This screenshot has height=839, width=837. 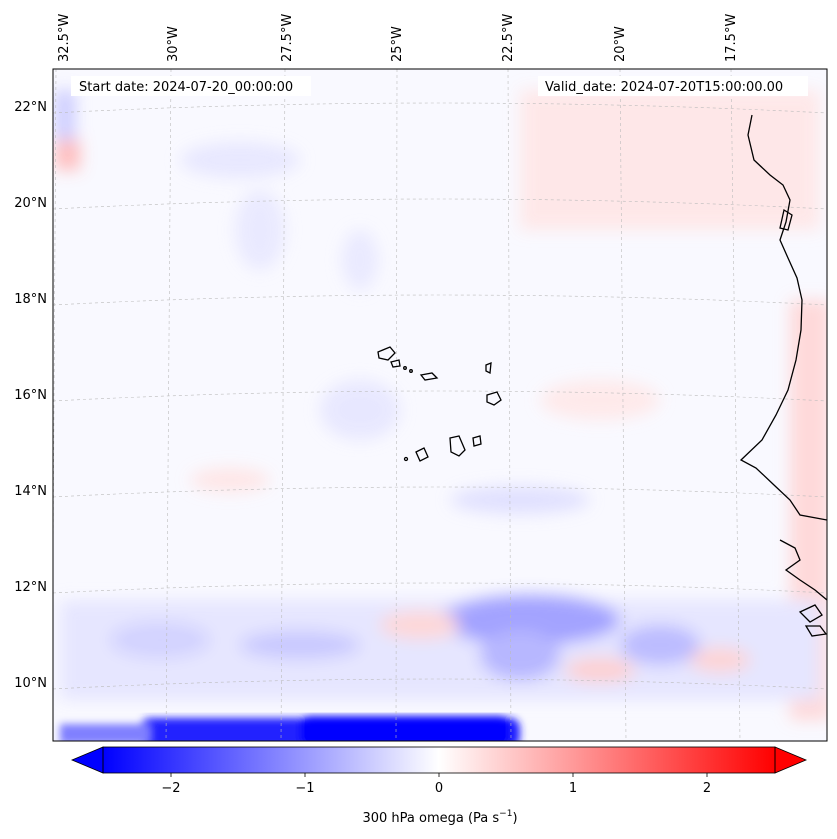 I want to click on lon-label: 22.5°W, so click(x=508, y=38).